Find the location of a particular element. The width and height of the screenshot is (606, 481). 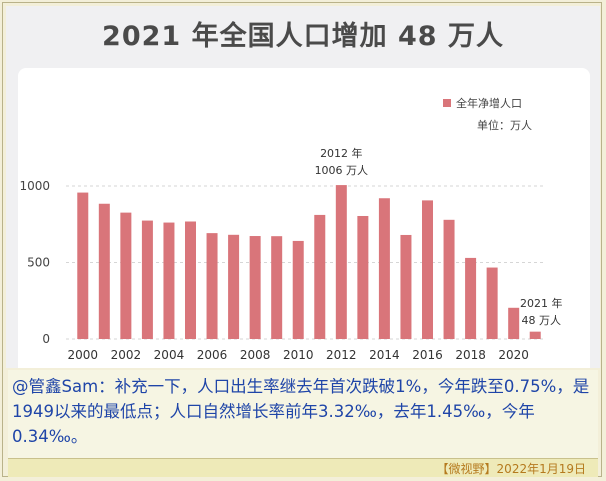

x-tick-label: 2020 is located at coordinates (513, 355).